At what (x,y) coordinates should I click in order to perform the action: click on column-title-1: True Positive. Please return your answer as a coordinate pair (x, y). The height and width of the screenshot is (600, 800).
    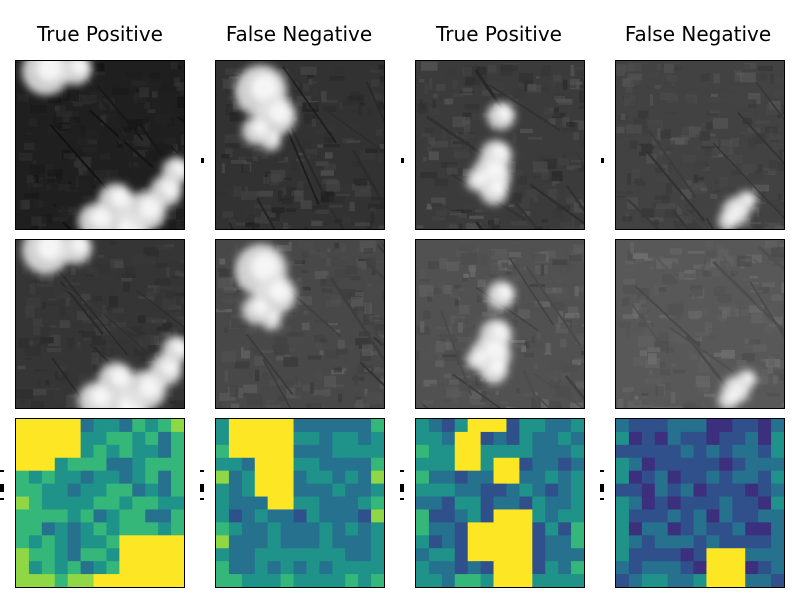
    Looking at the image, I should click on (100, 34).